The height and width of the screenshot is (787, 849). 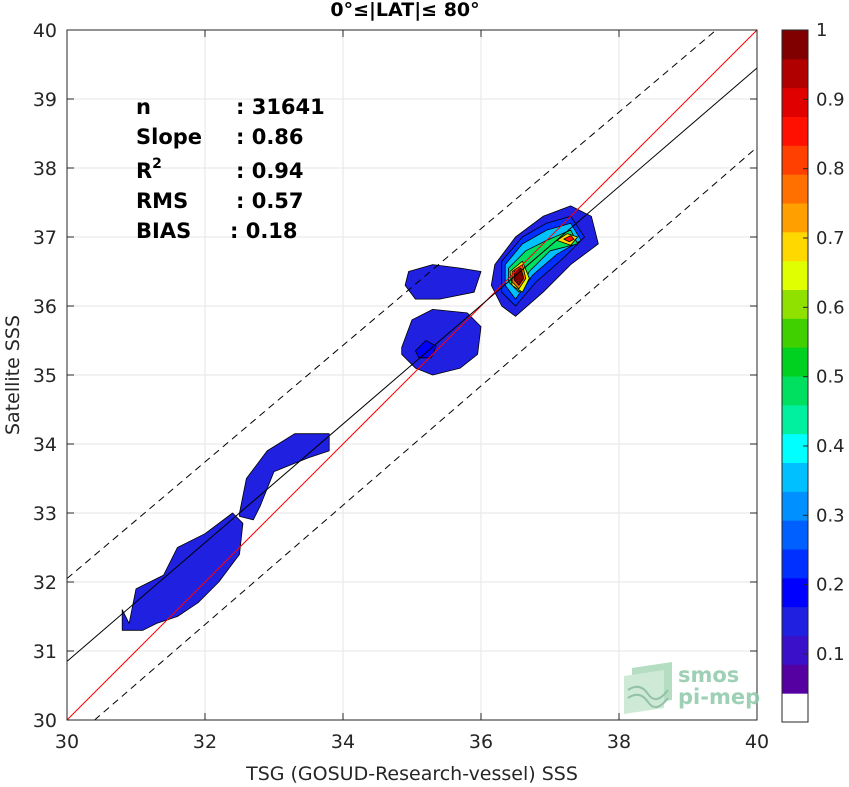 I want to click on stat-value-n: : 31641, so click(x=280, y=107).